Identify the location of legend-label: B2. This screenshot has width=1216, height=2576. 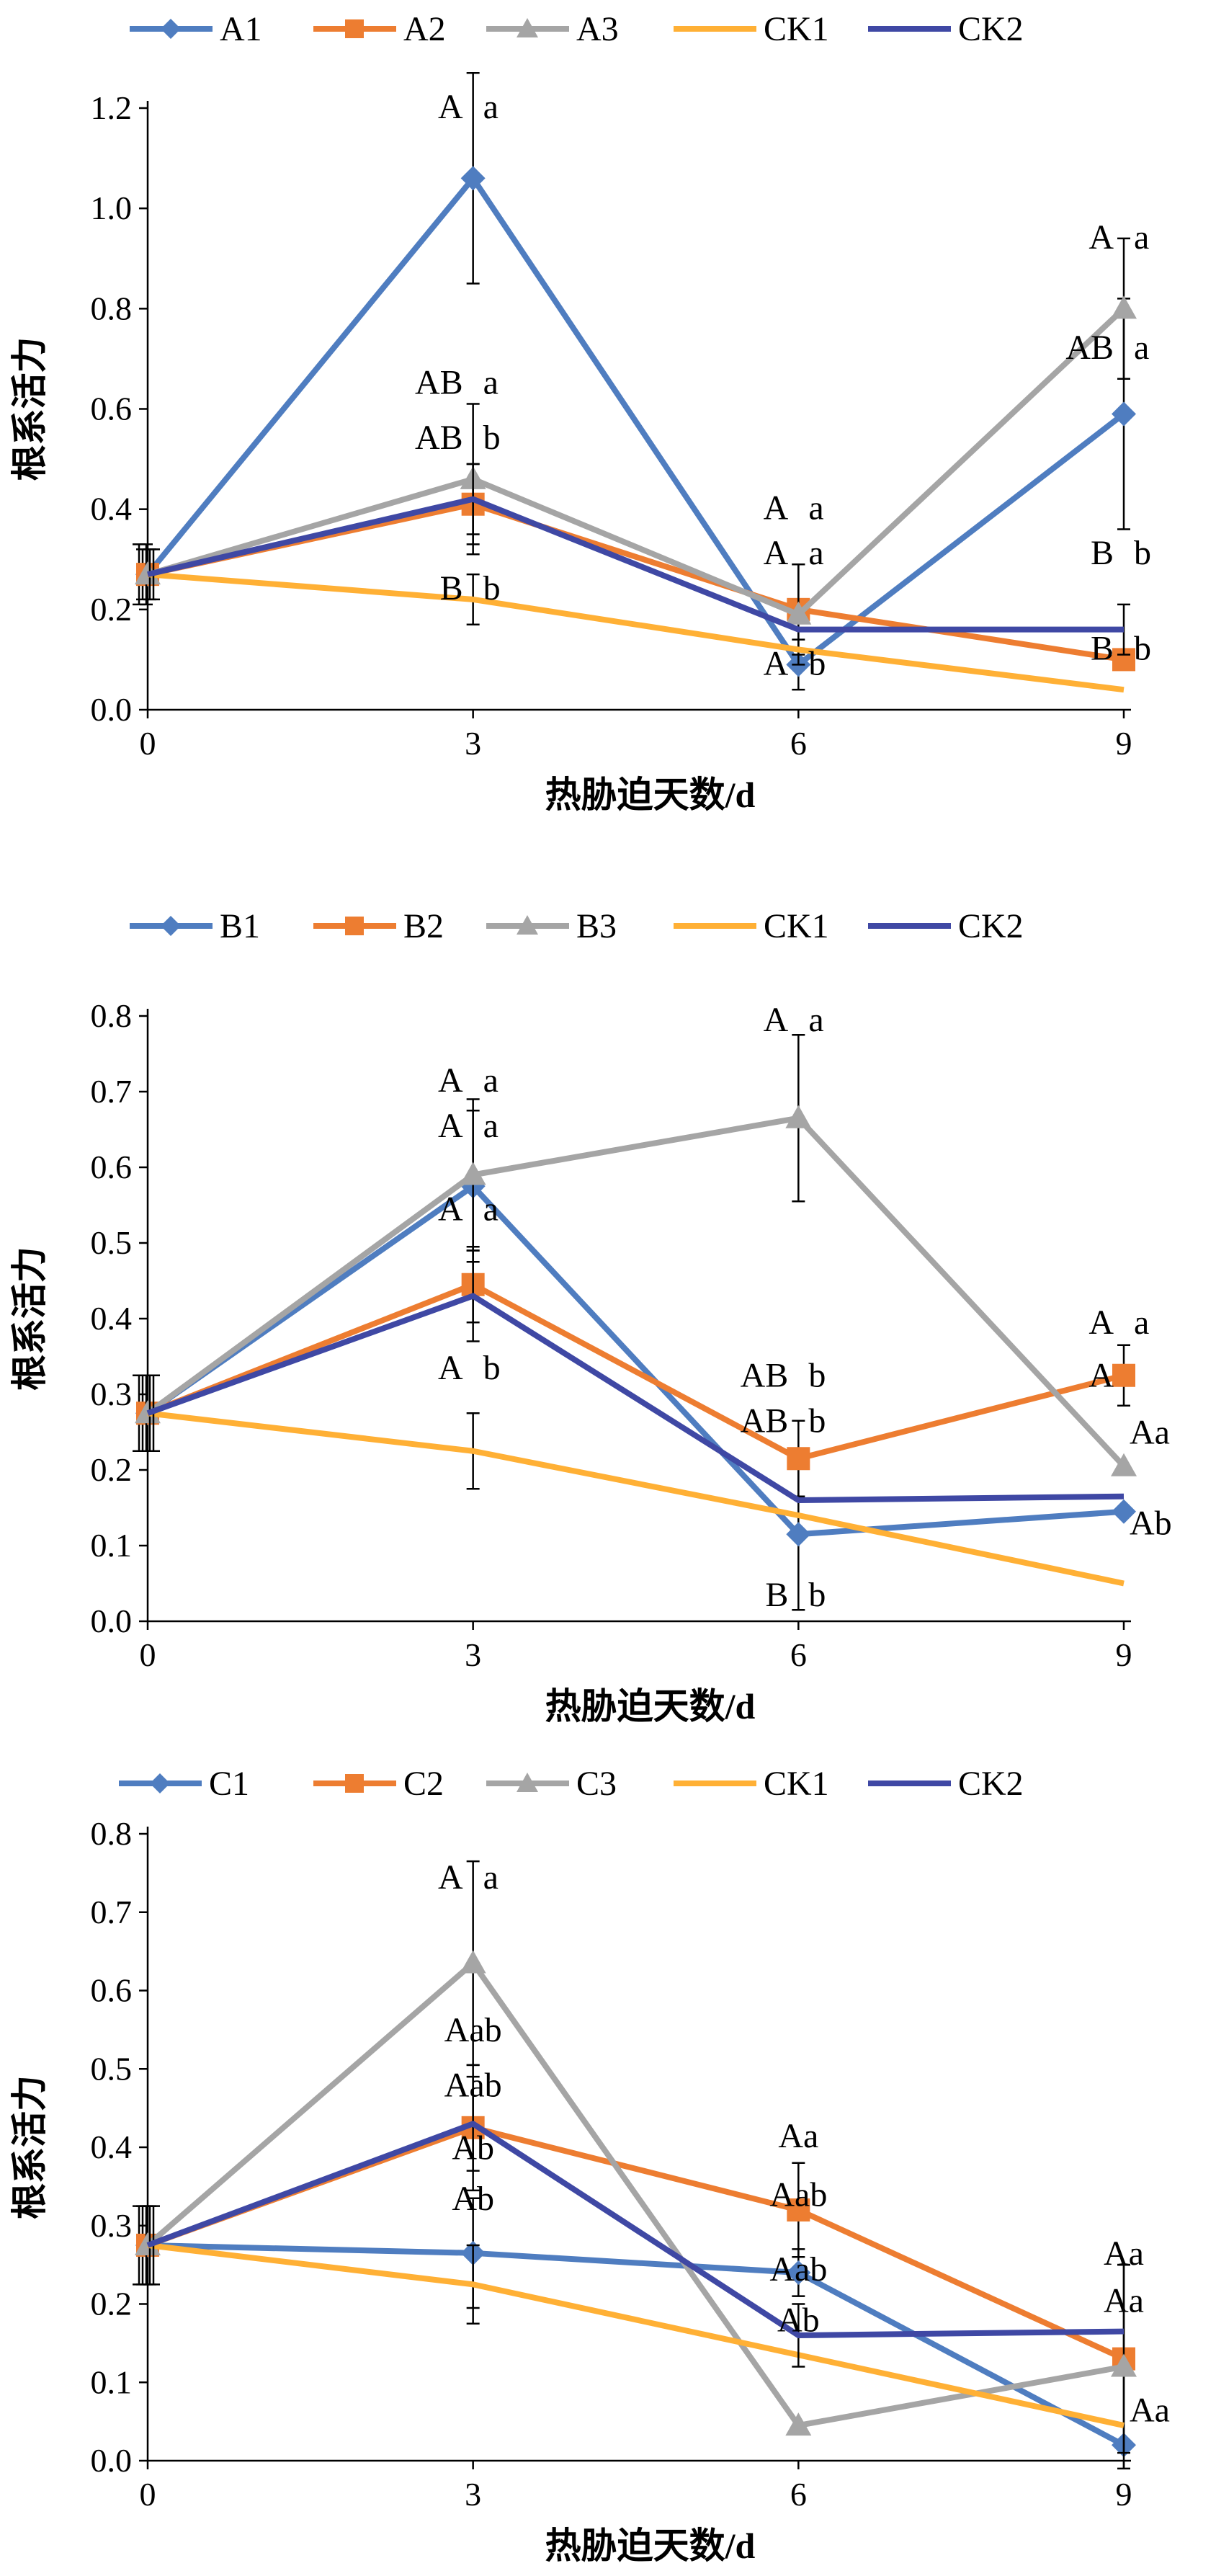
(423, 926).